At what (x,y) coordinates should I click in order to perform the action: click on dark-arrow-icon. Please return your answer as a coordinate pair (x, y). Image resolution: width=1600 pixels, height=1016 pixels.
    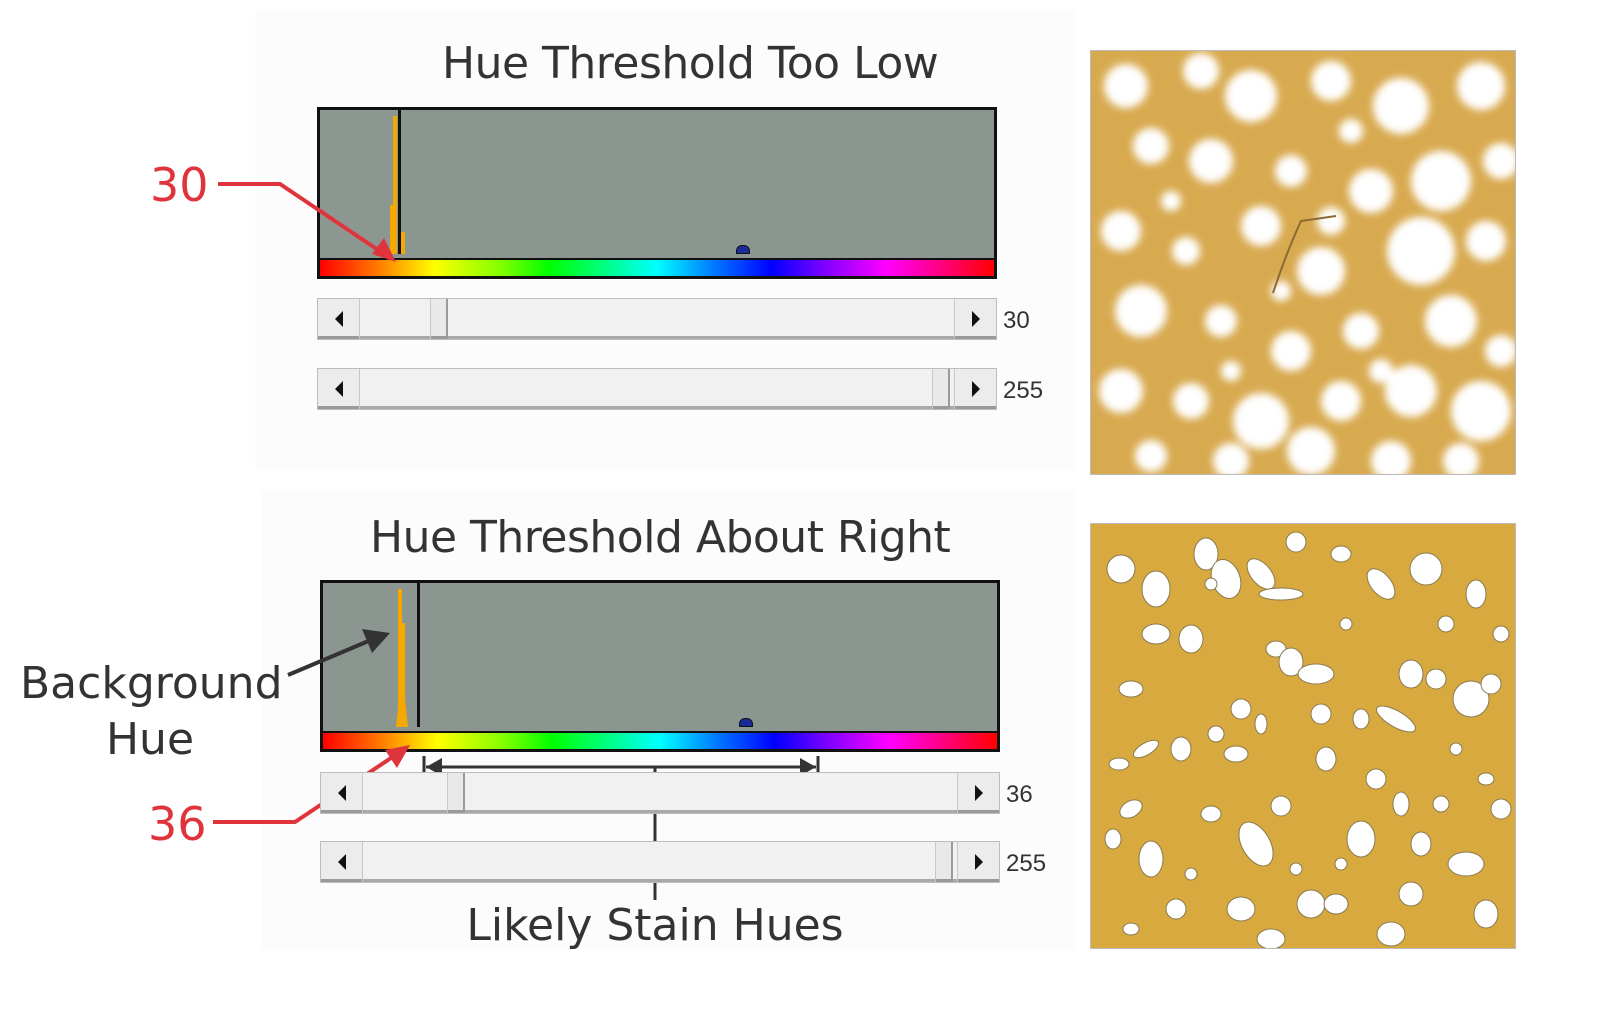
    Looking at the image, I should click on (338, 653).